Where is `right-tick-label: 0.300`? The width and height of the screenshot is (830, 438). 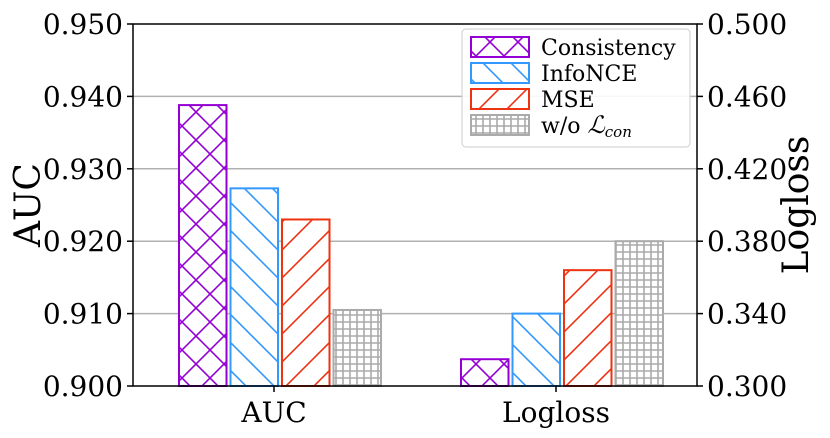 right-tick-label: 0.300 is located at coordinates (747, 386).